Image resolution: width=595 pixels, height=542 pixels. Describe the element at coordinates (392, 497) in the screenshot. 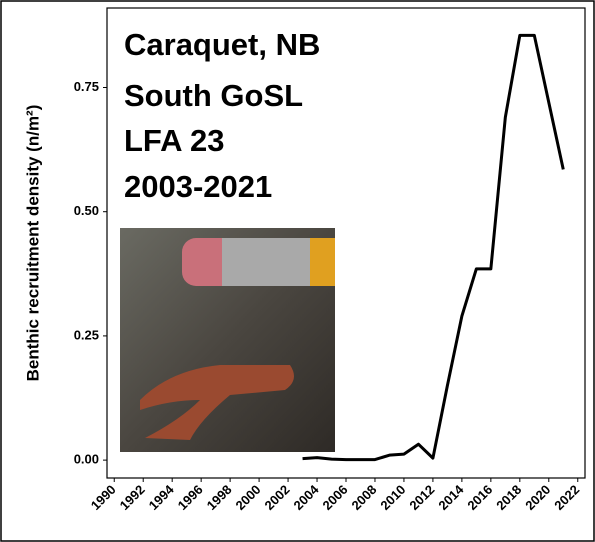

I see `x-tick-label: 2010` at that location.